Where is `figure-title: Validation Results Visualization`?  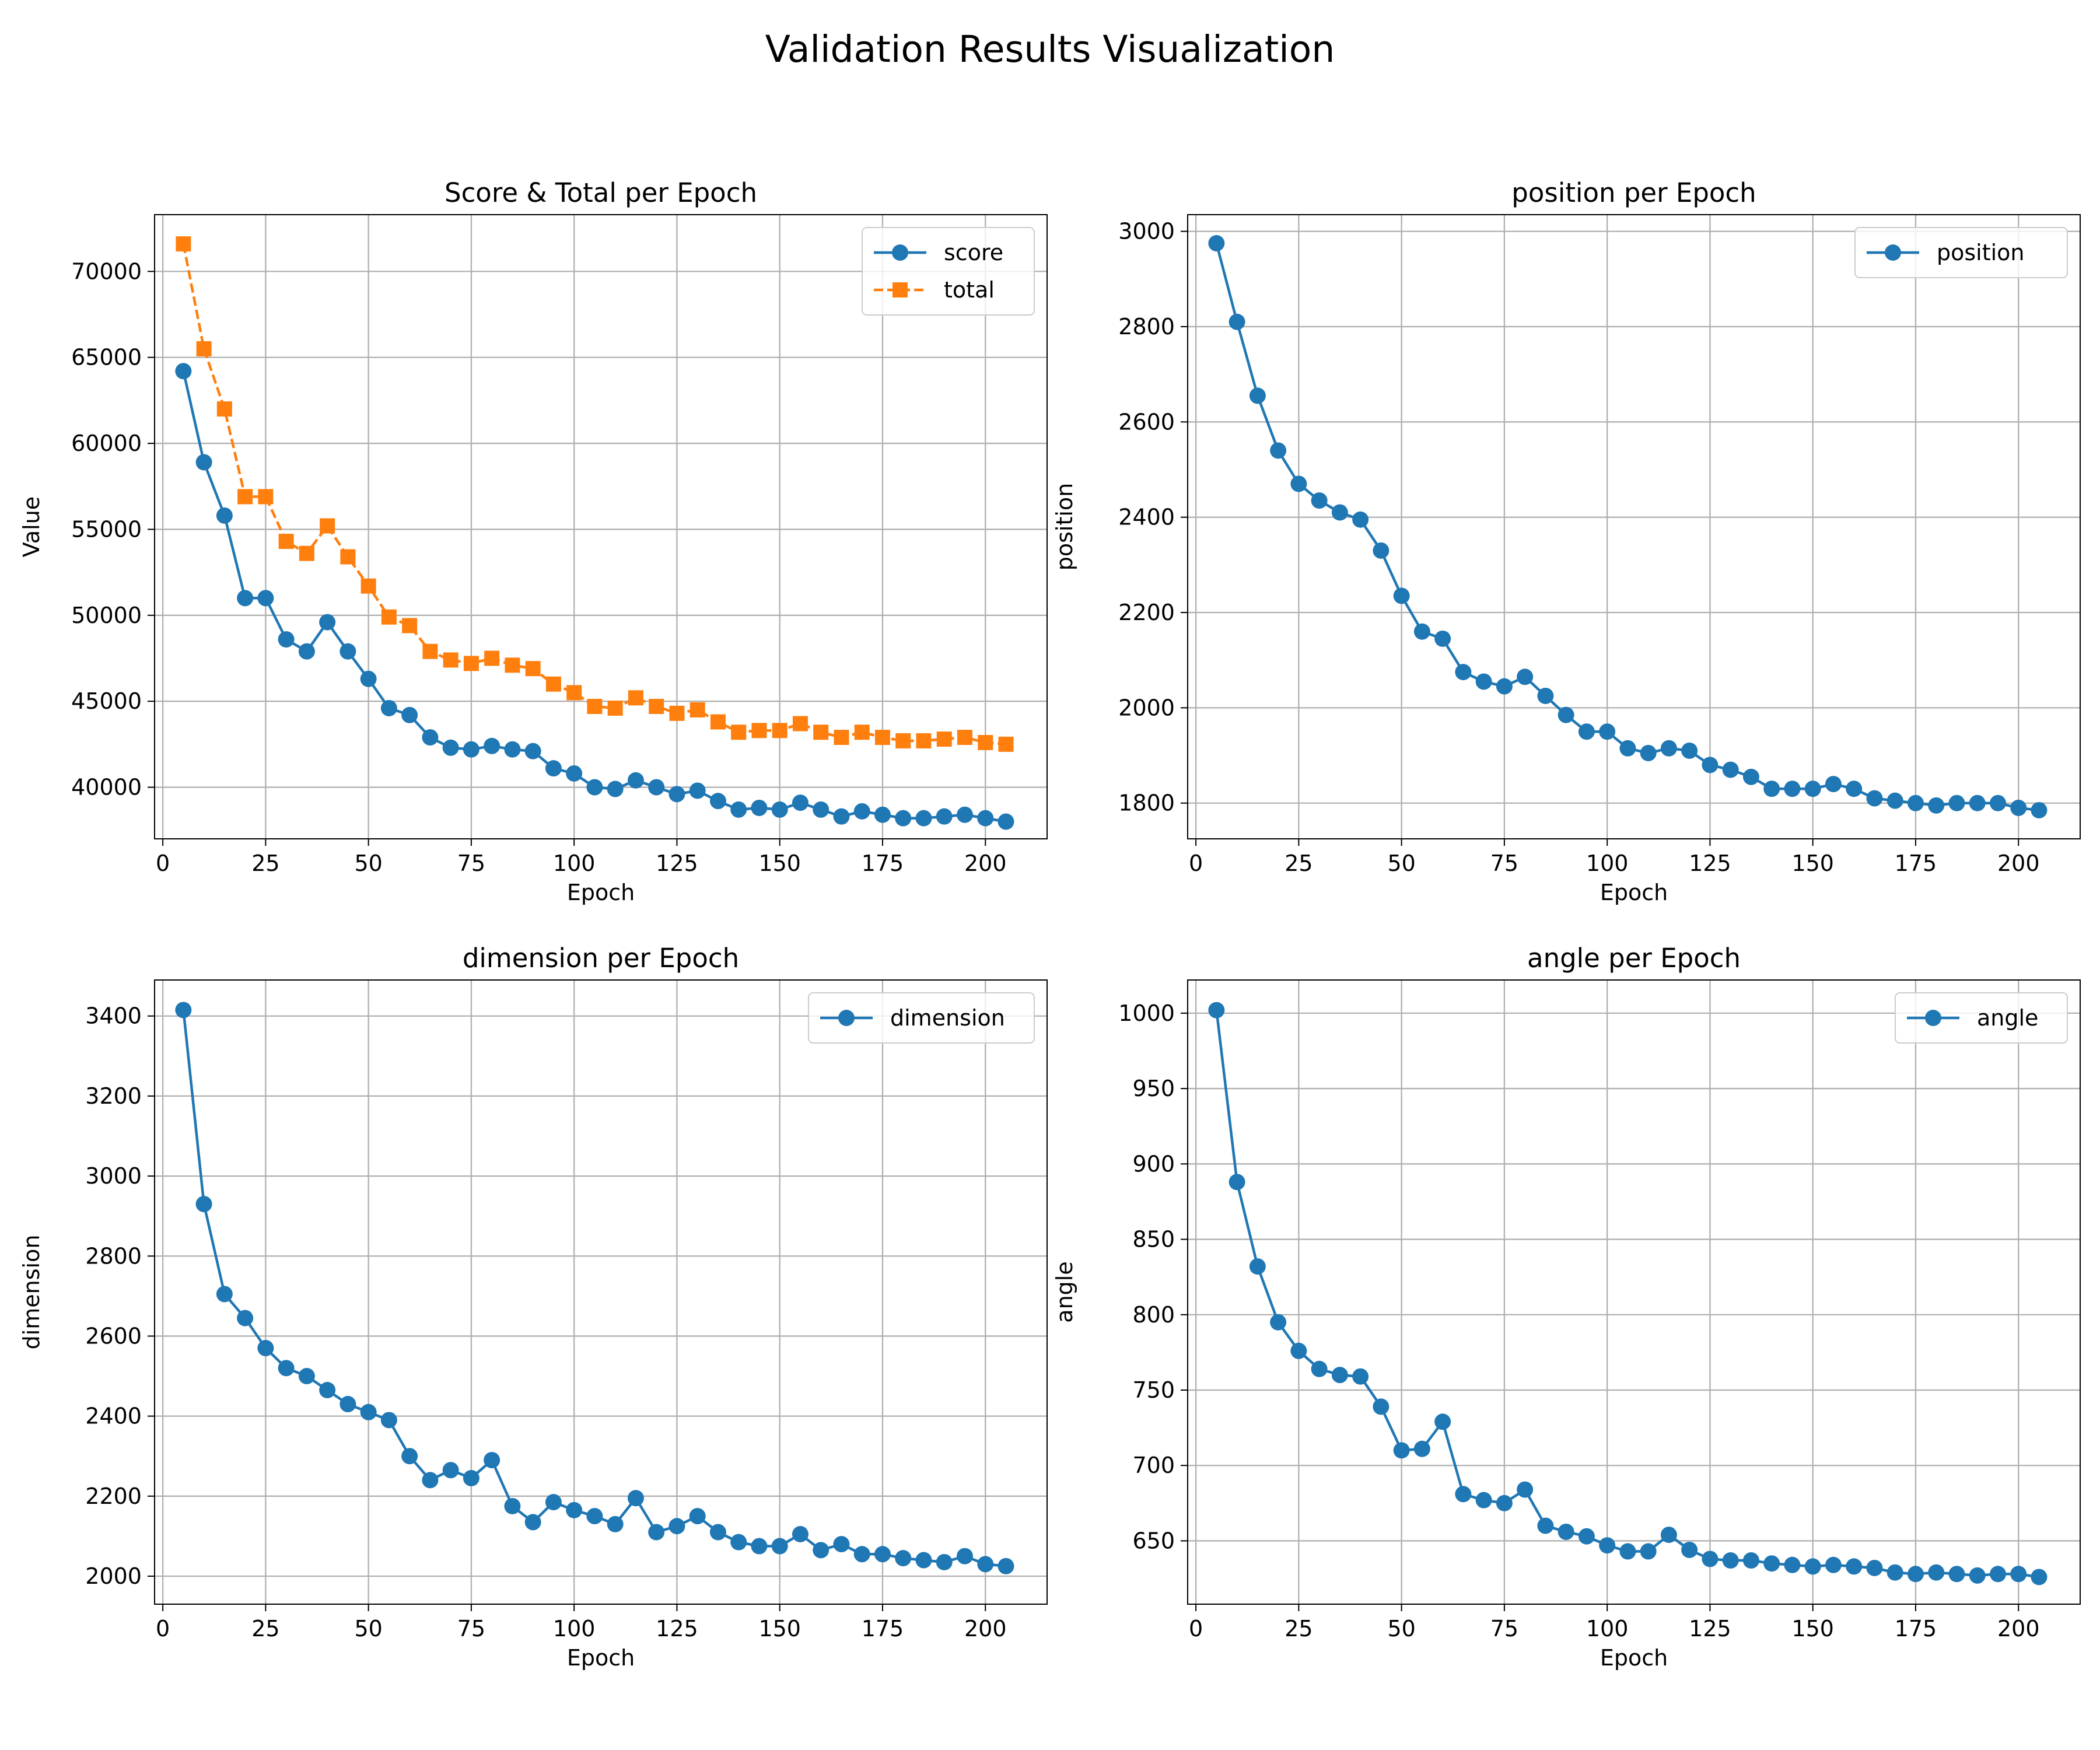
figure-title: Validation Results Visualization is located at coordinates (1050, 49).